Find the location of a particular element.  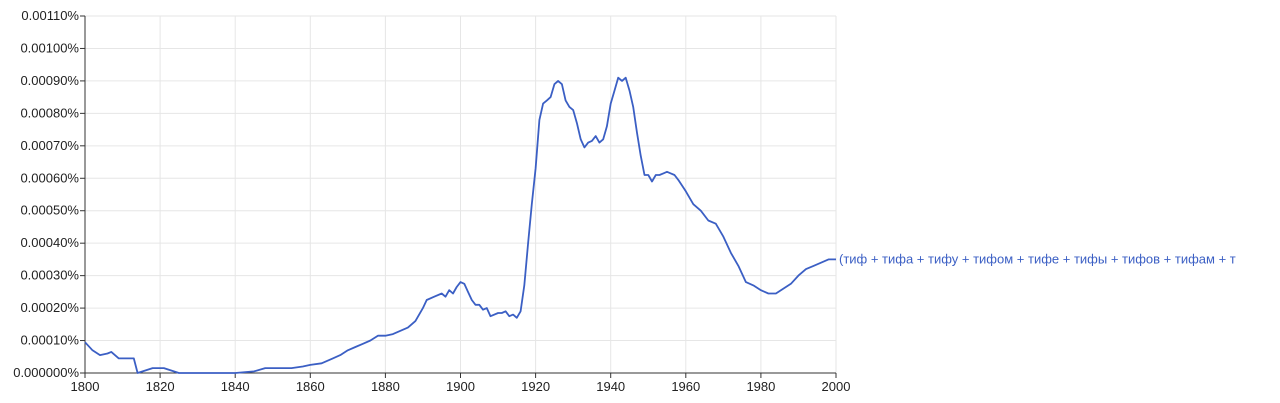

x-tick-label: 1980 is located at coordinates (760, 386).